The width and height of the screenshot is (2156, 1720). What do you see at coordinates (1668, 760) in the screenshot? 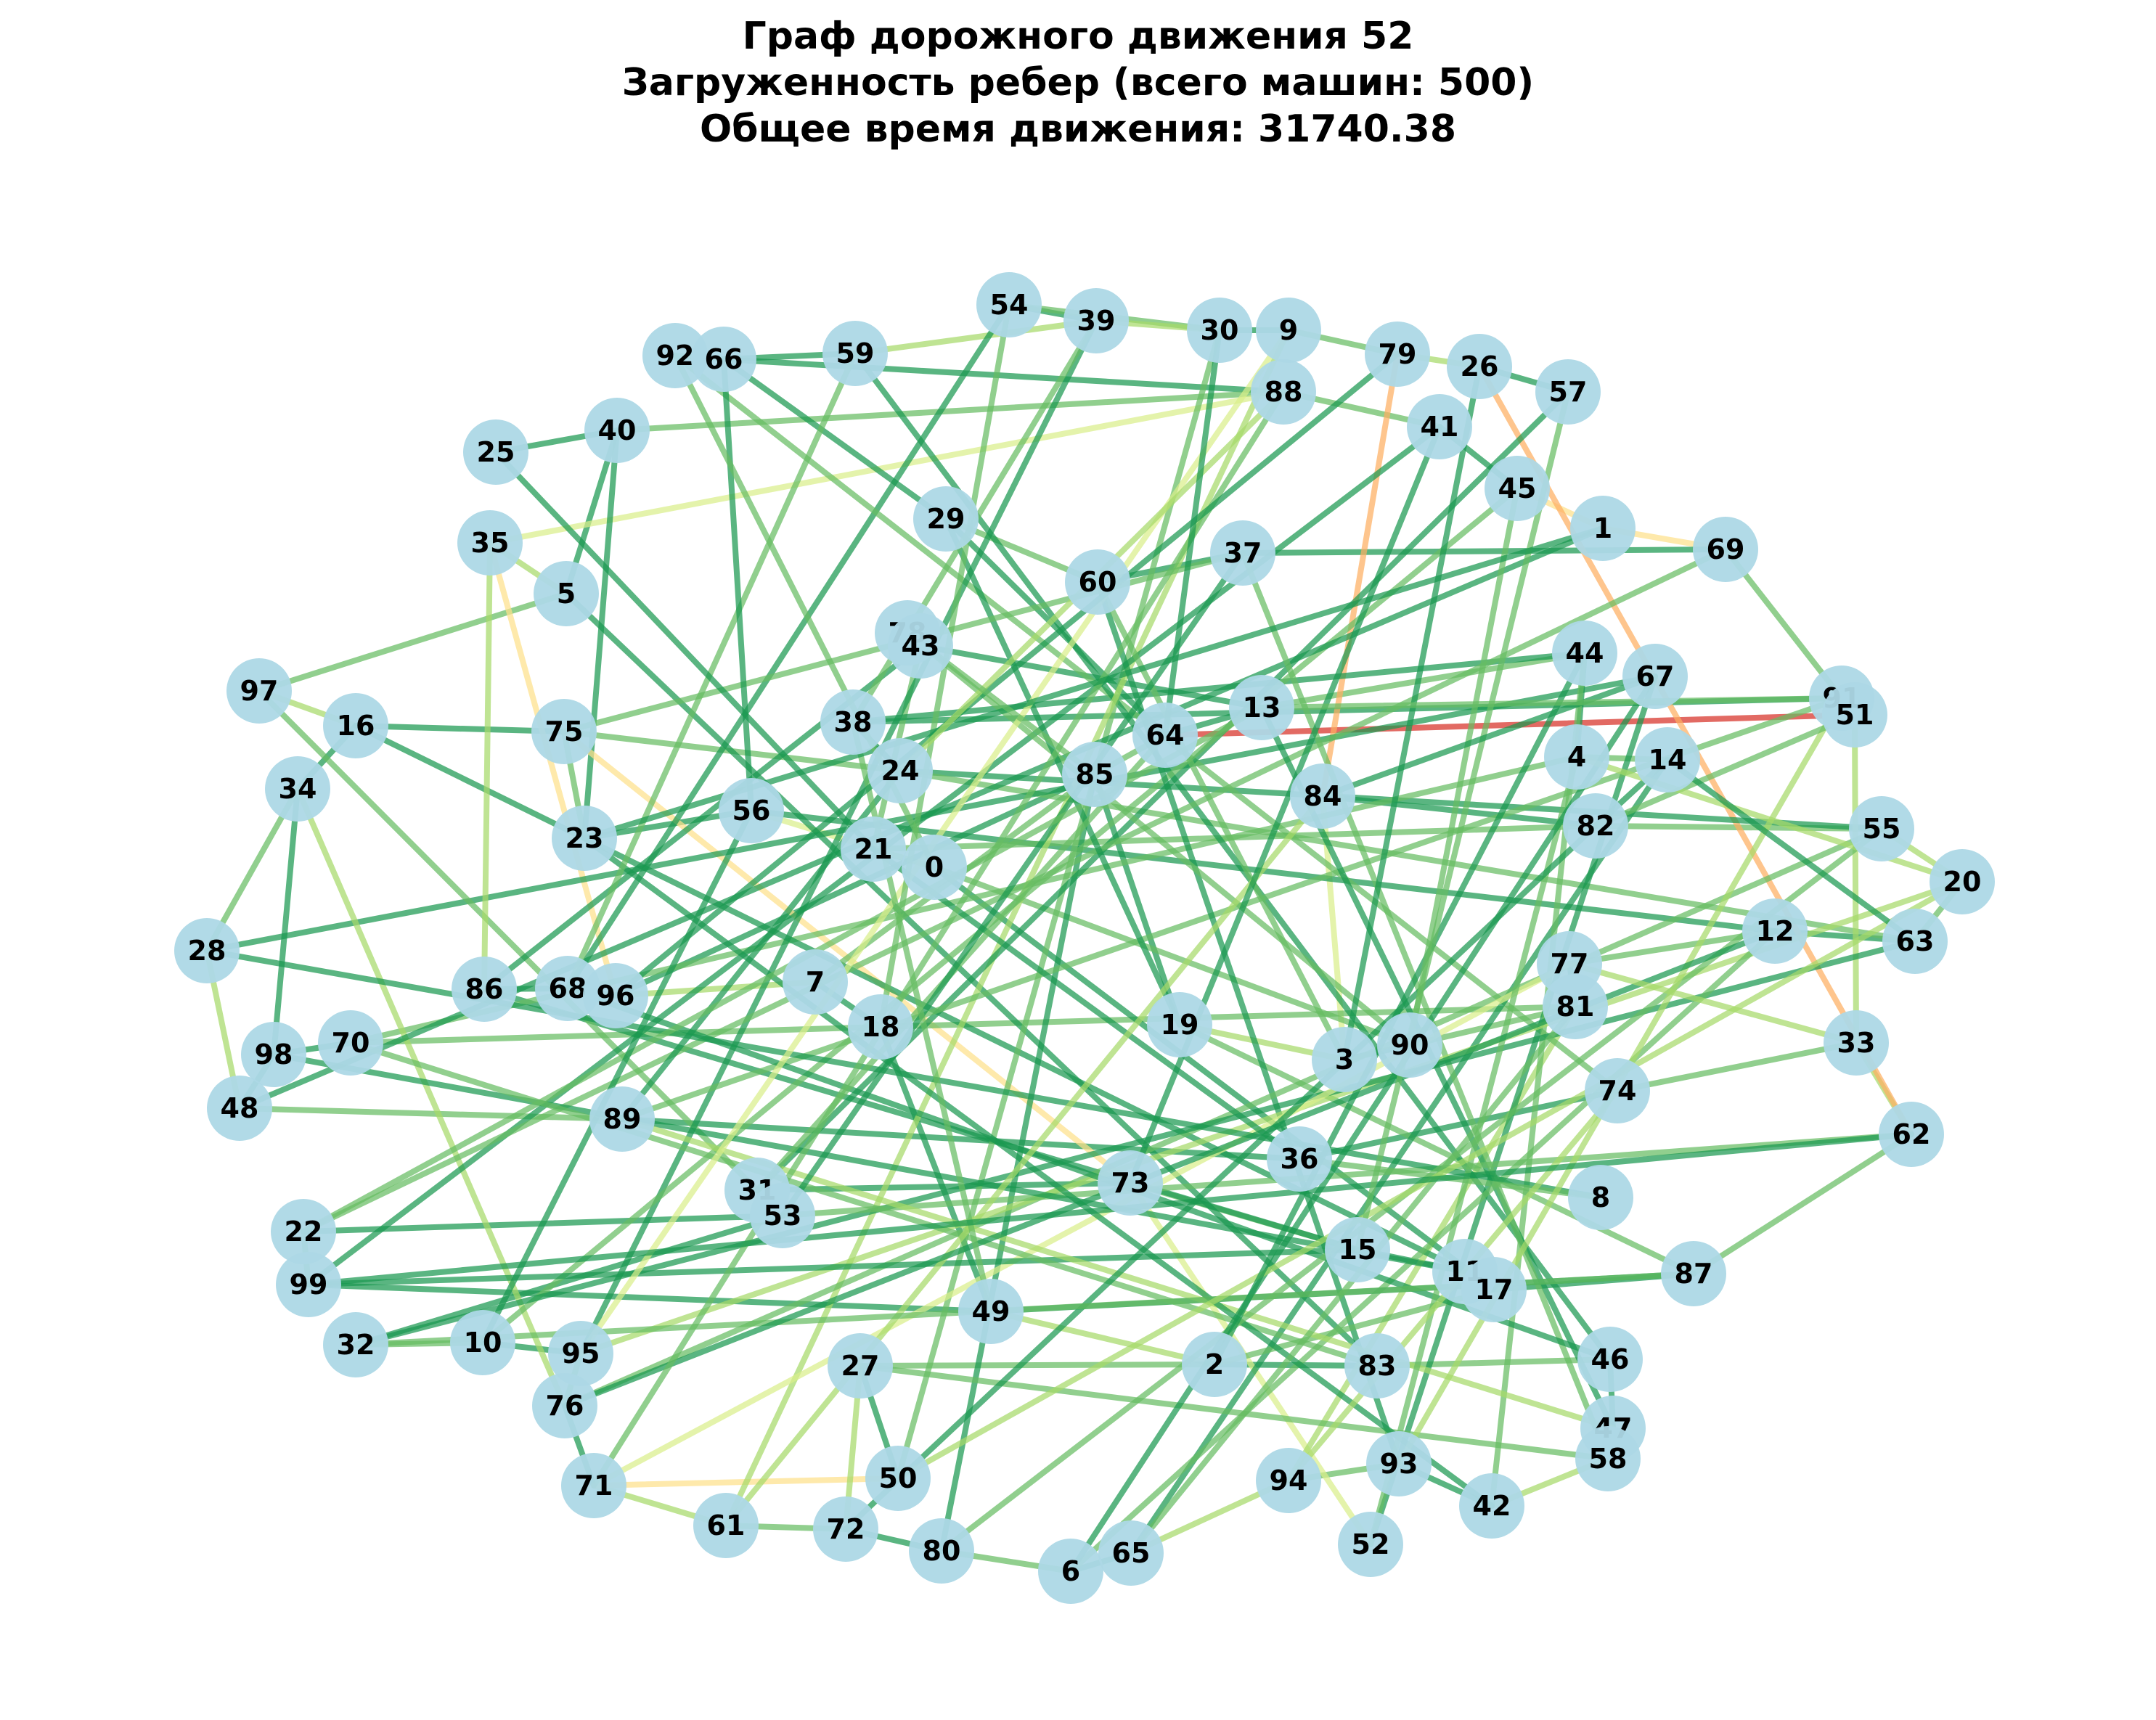
I see `node-label: 14` at bounding box center [1668, 760].